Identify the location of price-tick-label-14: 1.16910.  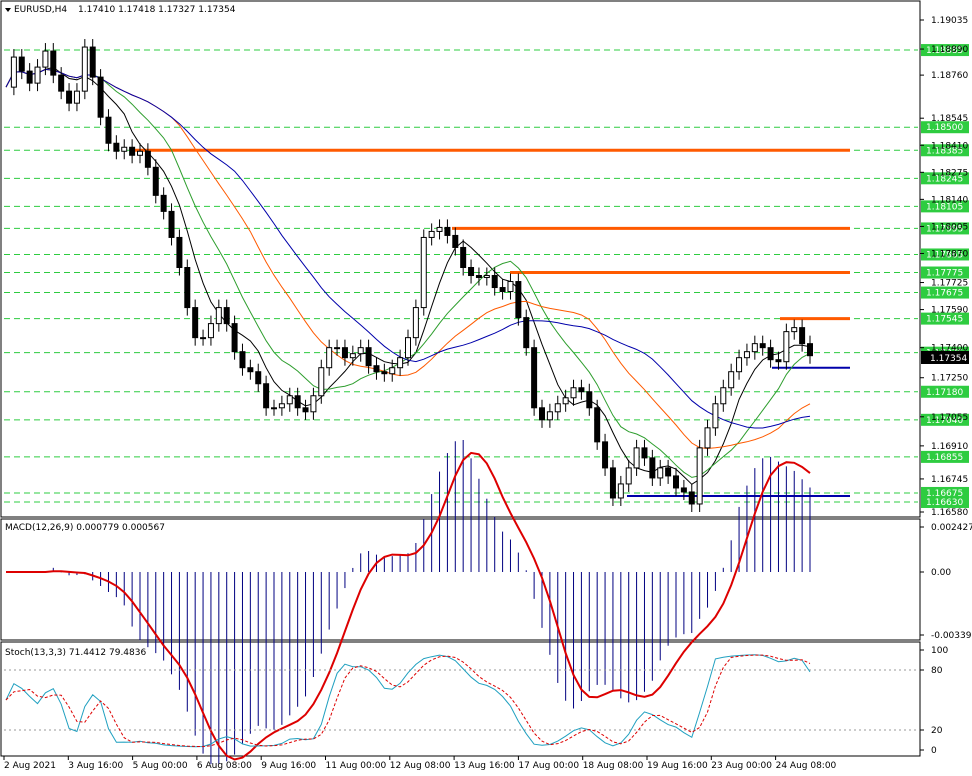
(949, 447).